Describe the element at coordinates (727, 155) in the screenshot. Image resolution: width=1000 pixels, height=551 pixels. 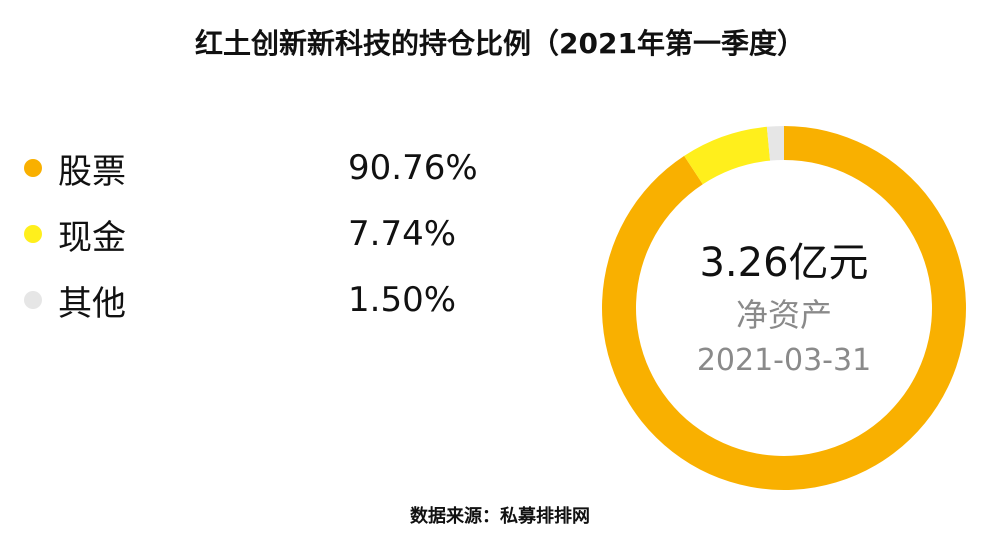
I see `donut-slice-cash` at that location.